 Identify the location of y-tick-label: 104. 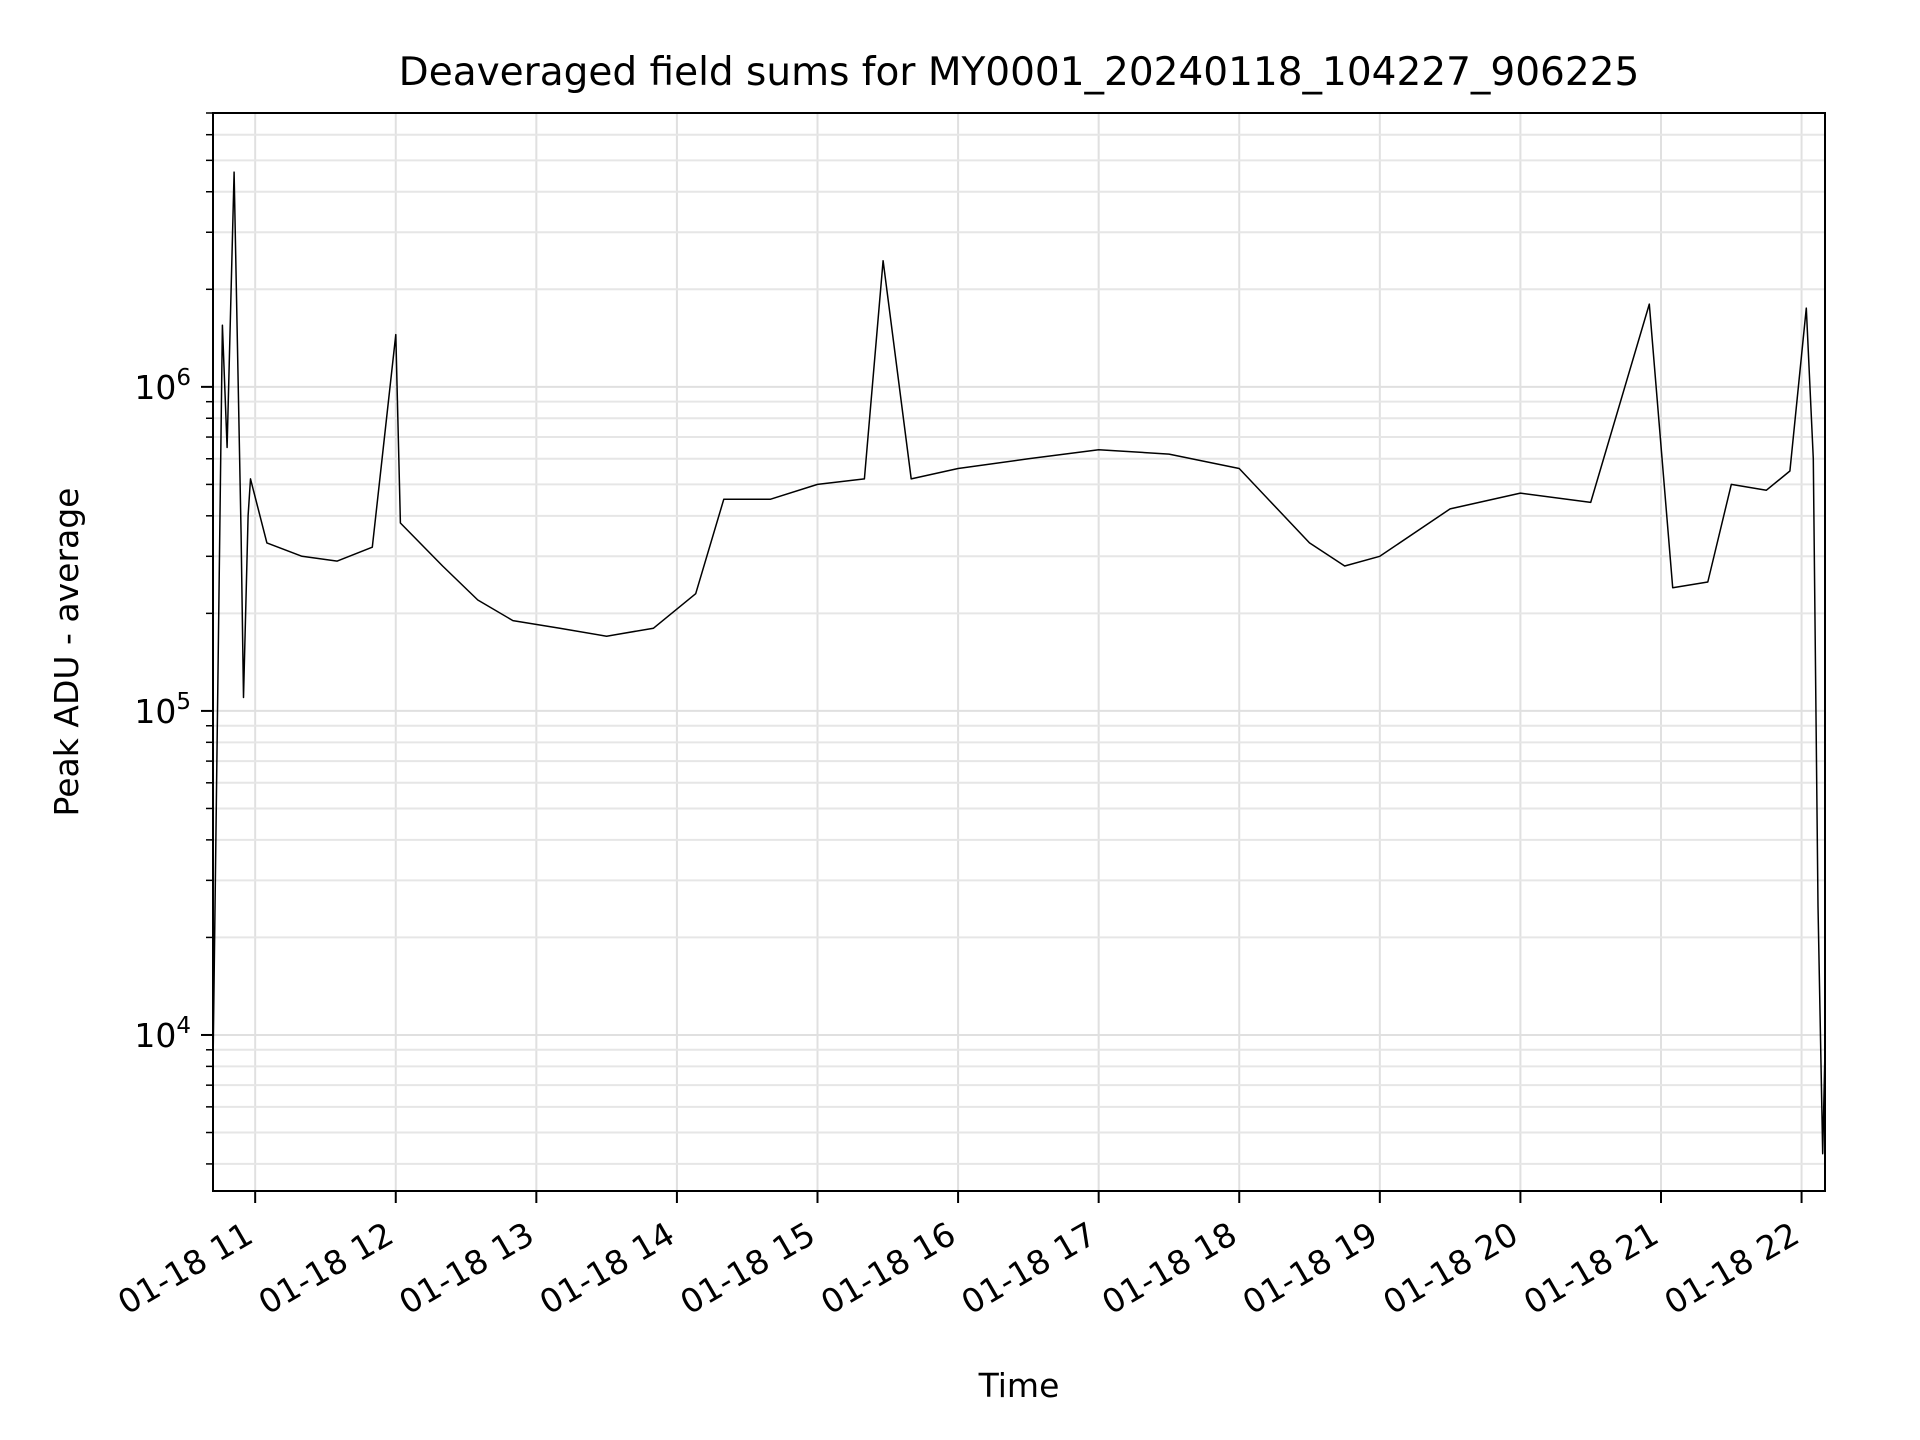
(162, 1034).